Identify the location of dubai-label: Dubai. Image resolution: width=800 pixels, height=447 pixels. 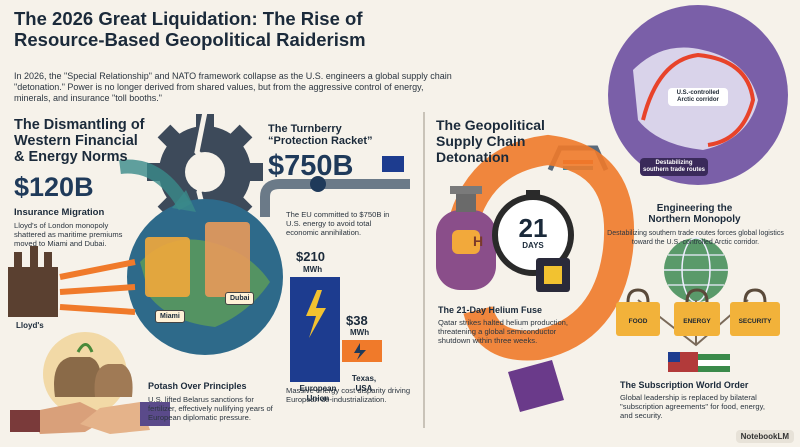
(240, 298).